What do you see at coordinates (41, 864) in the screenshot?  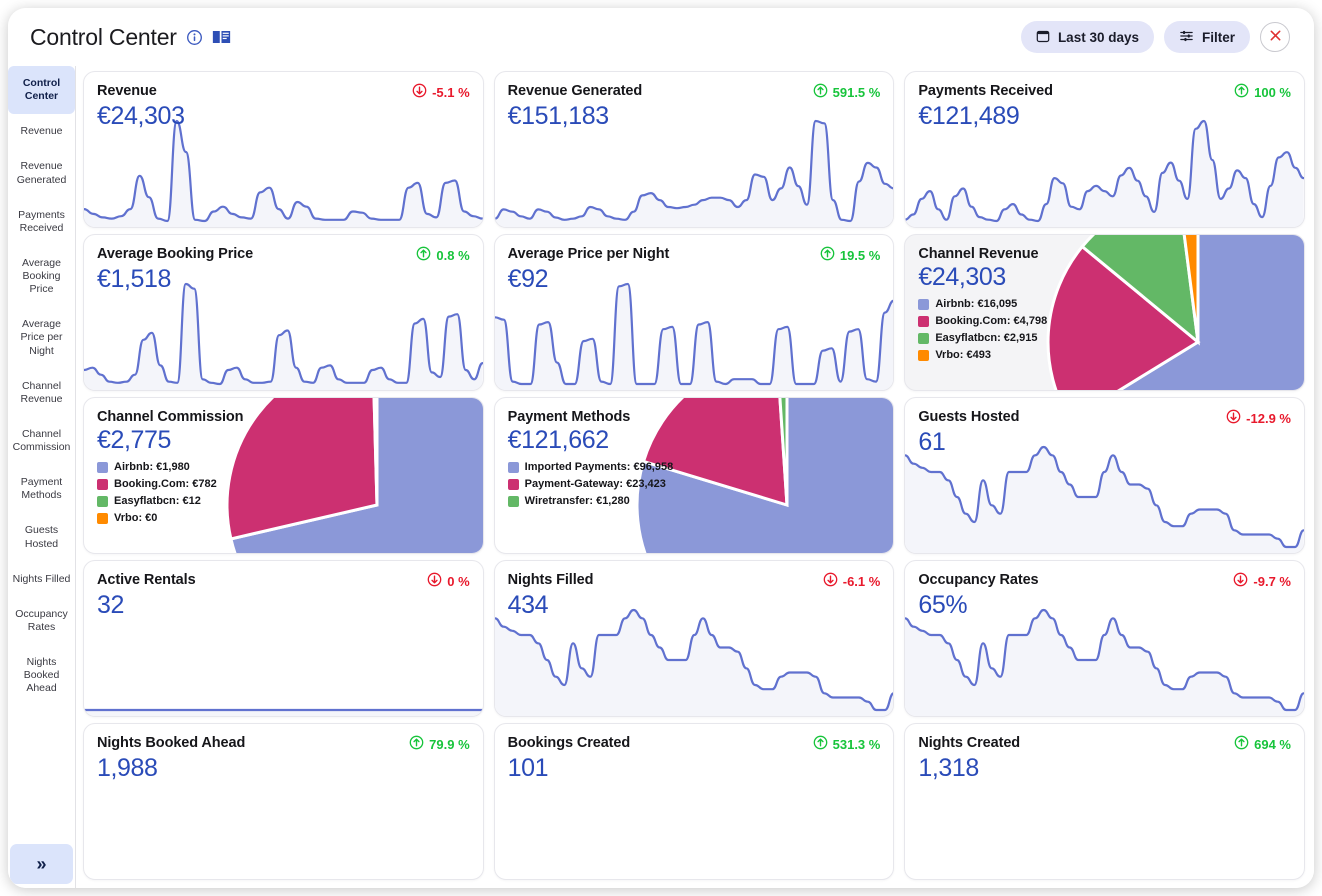 I see `sidebar-expand-button: »` at bounding box center [41, 864].